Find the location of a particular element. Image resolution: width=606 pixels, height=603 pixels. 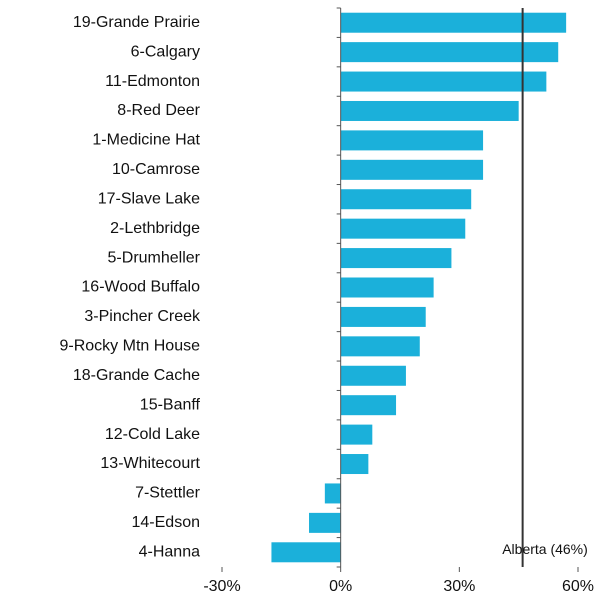

y-tick-label: 4-Hanna is located at coordinates (169, 552).